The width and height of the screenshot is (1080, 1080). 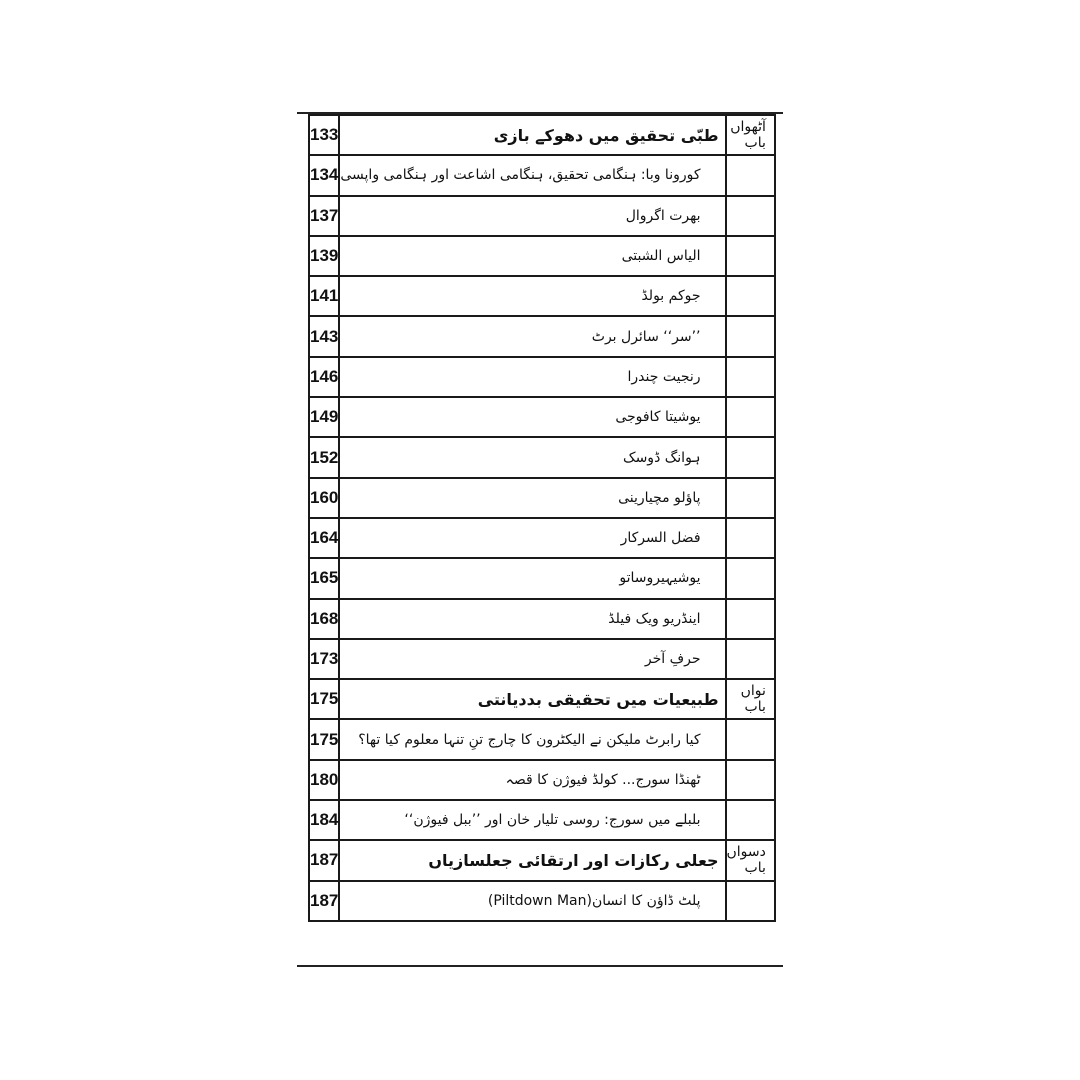 What do you see at coordinates (324, 175) in the screenshot?
I see `page-number: 134` at bounding box center [324, 175].